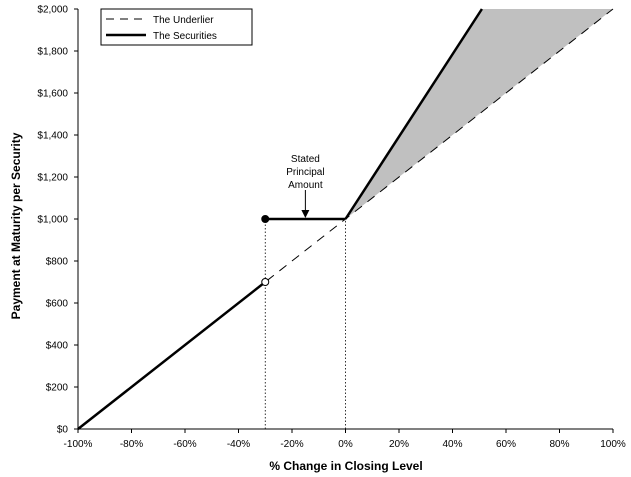 The image size is (631, 477). What do you see at coordinates (559, 444) in the screenshot?
I see `x-tick-label-9: 80%` at bounding box center [559, 444].